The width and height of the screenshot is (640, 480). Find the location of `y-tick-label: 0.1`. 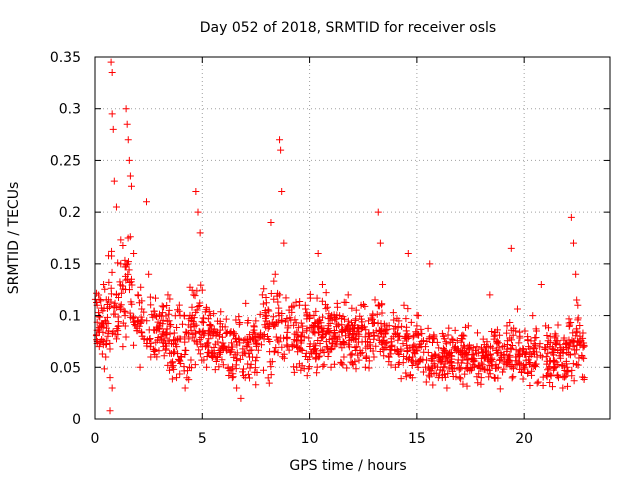

y-tick-label: 0.1 is located at coordinates (70, 317).